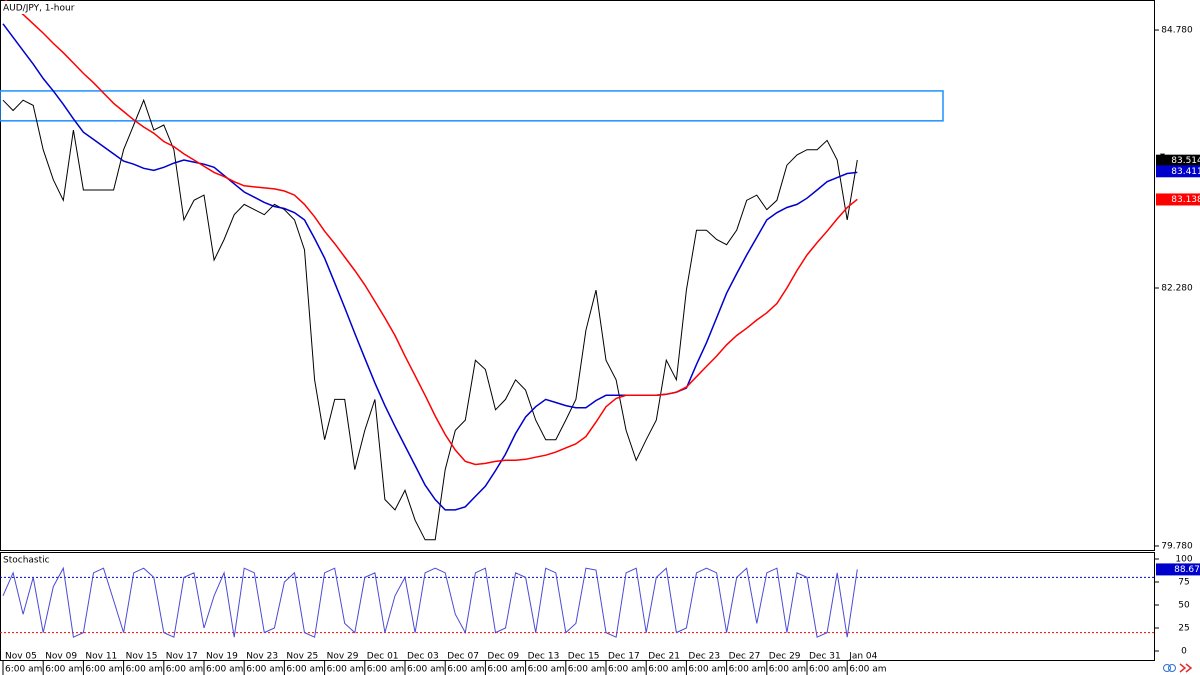  I want to click on x-tick-label: Dec 09, so click(503, 657).